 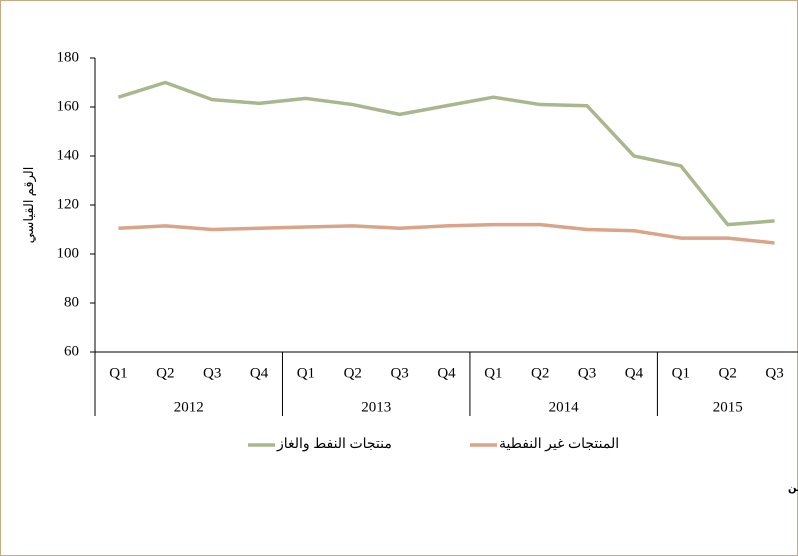 I want to click on y-axis-label: الرقم القياسي, so click(x=29, y=205).